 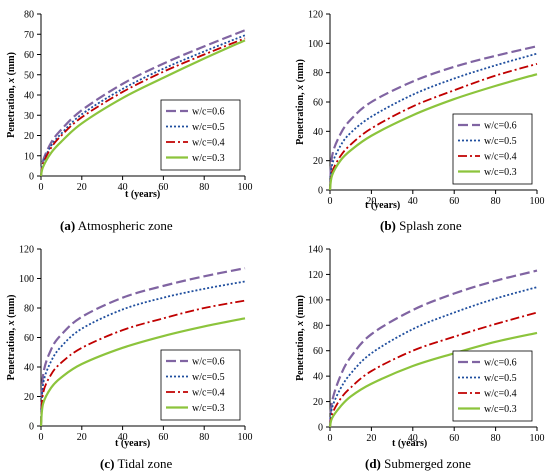 I want to click on caption-a-letter: (a), so click(x=68, y=225).